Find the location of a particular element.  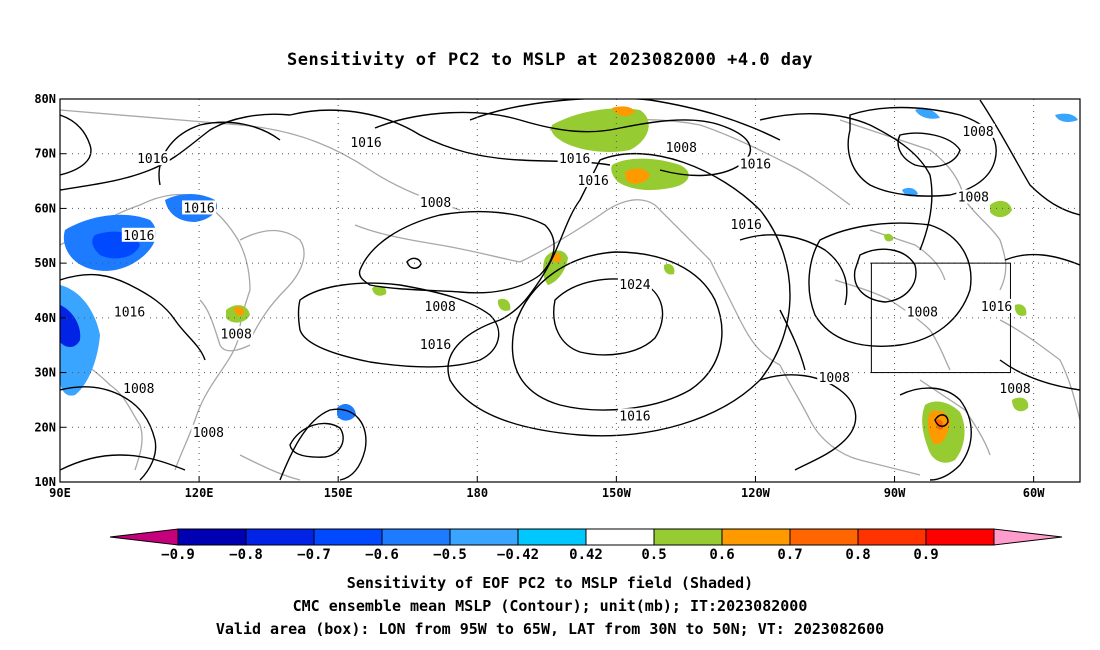

valid-area-box is located at coordinates (940, 318).